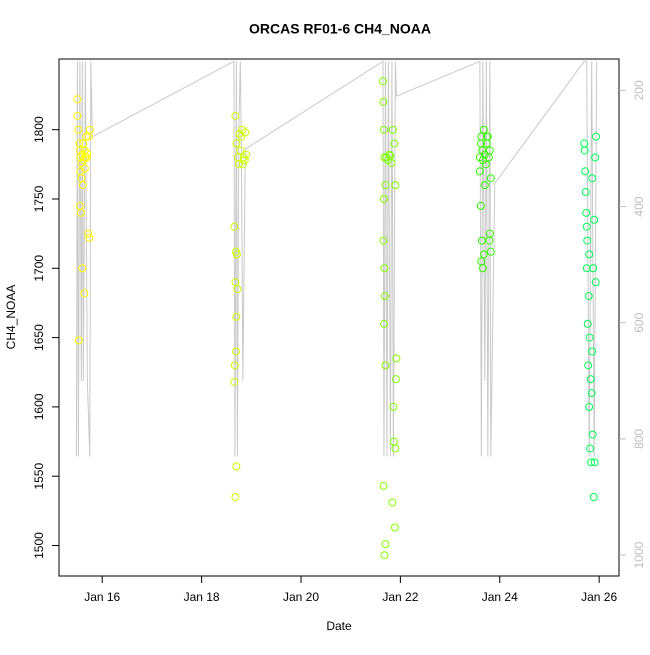 The image size is (650, 655). I want to click on y-tick-label: 1600, so click(39, 406).